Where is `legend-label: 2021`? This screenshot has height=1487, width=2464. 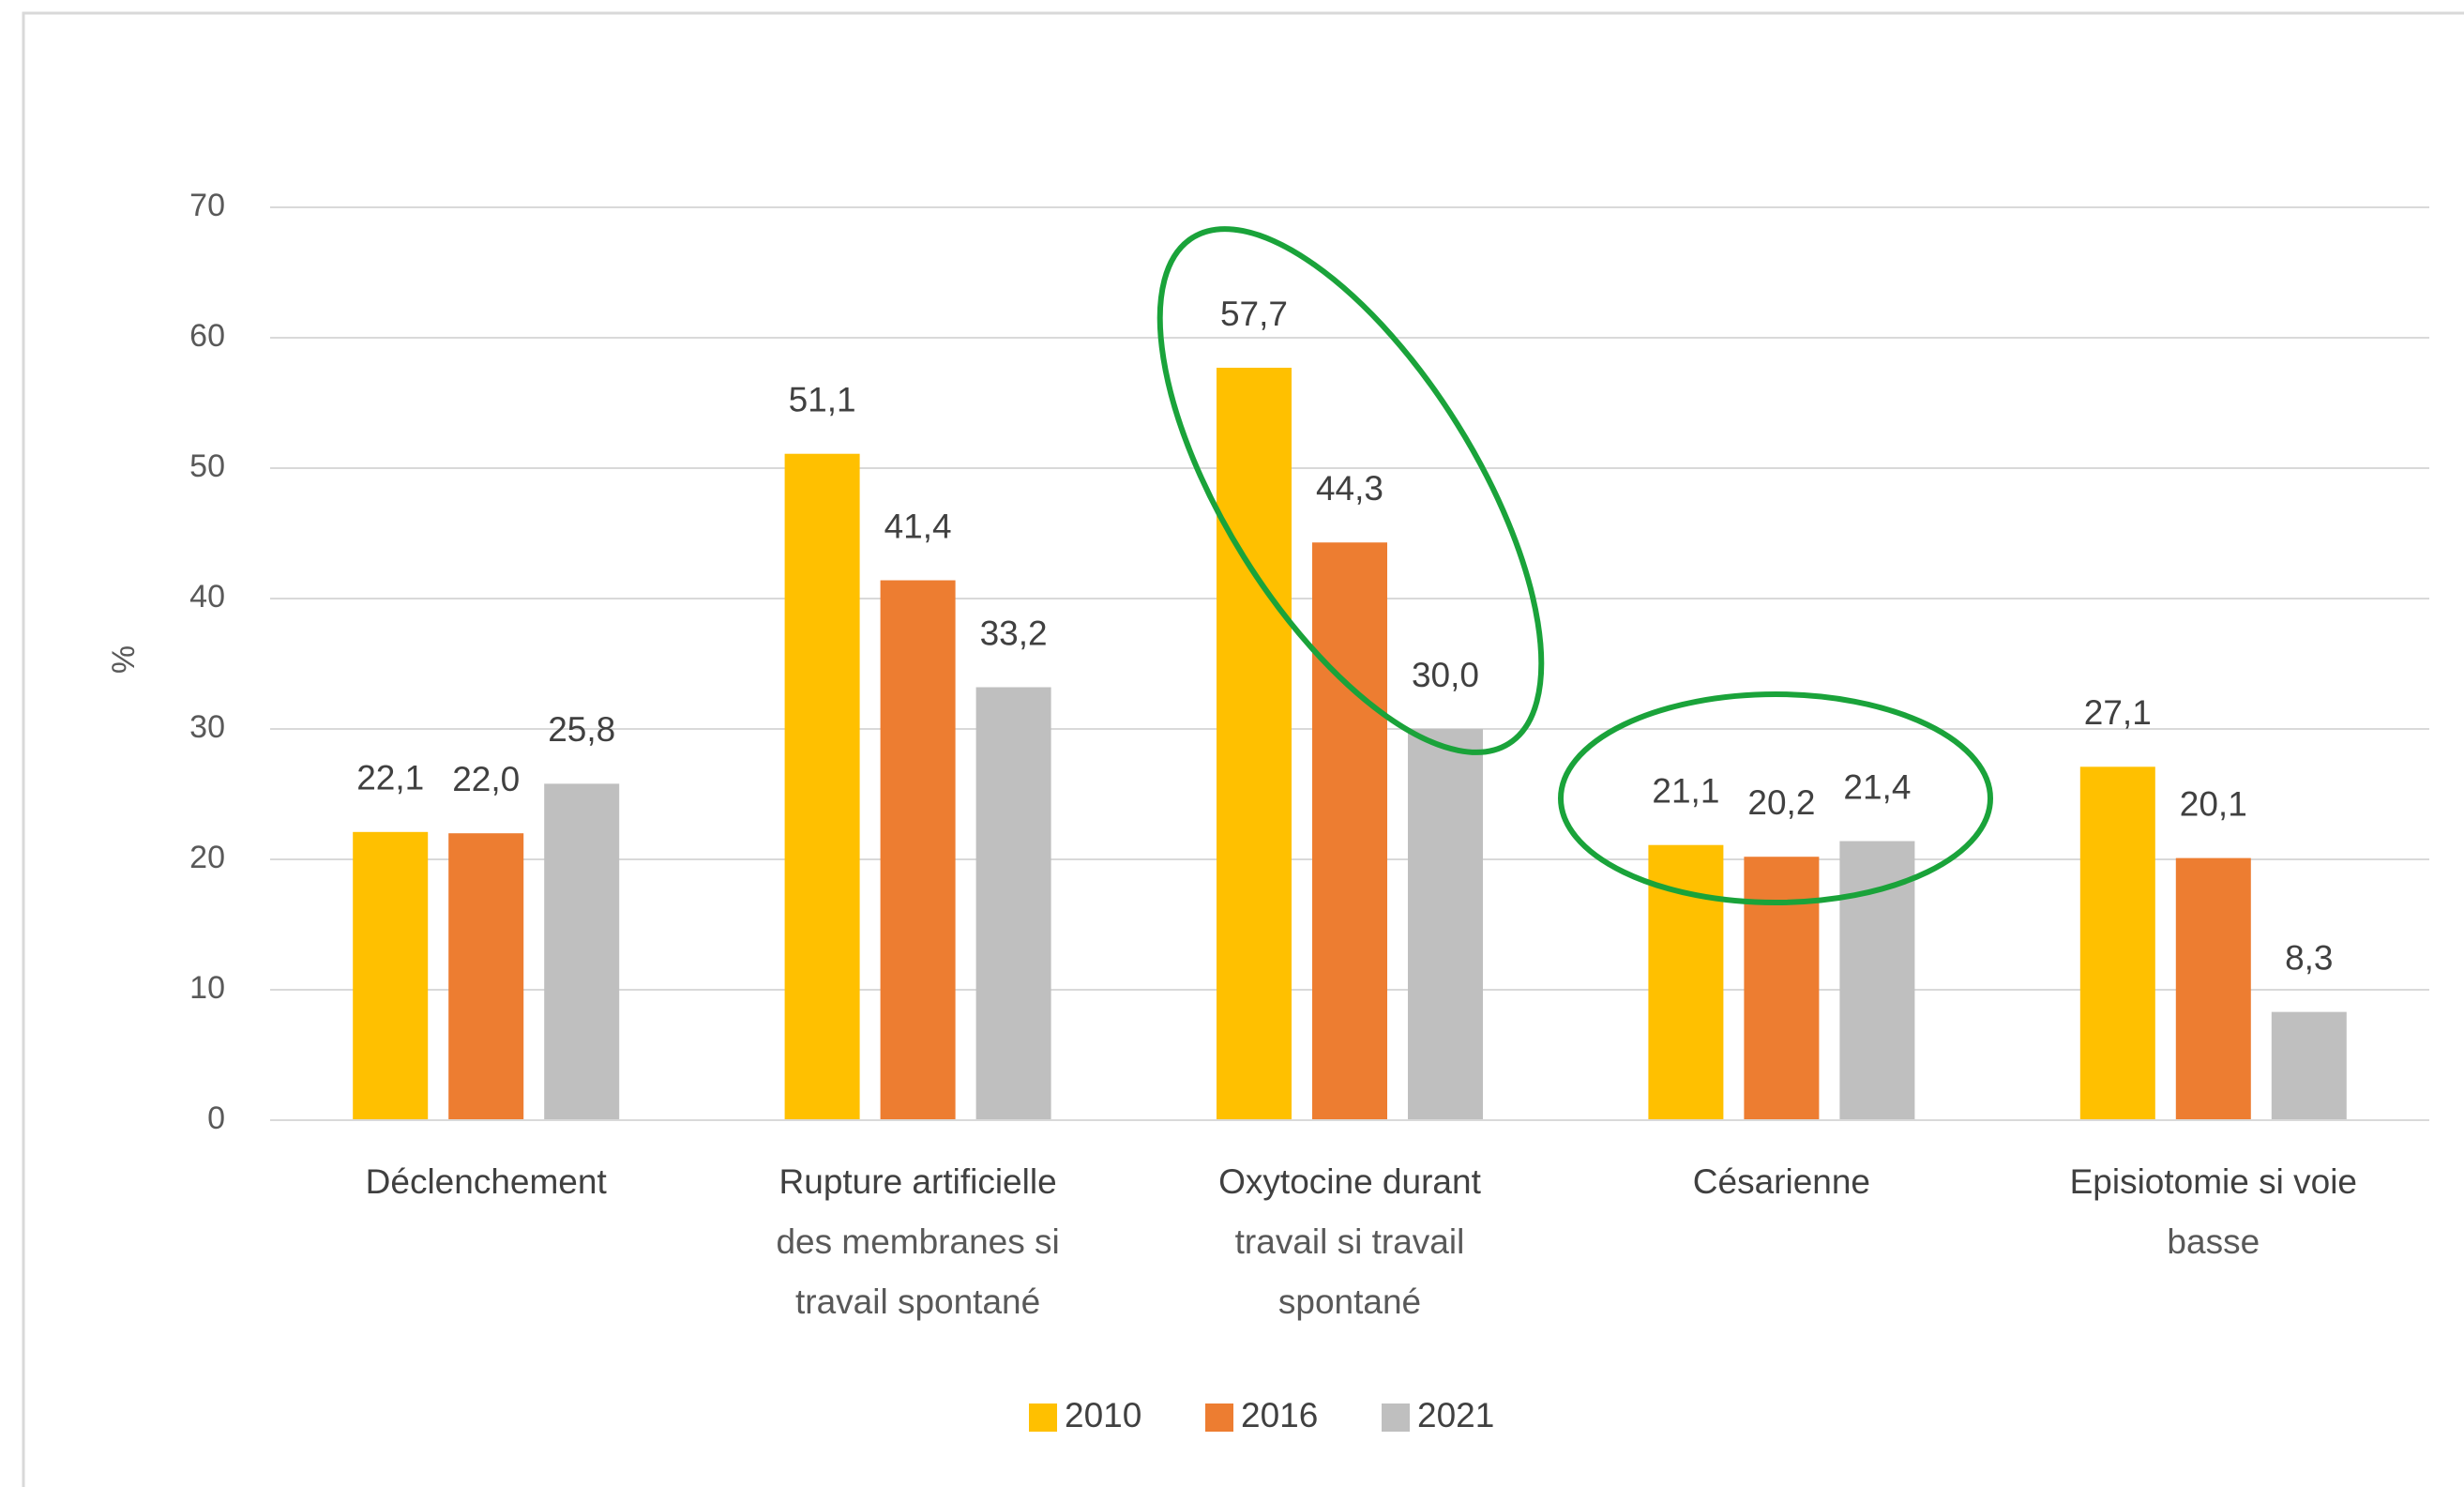
legend-label: 2021 is located at coordinates (1455, 1415).